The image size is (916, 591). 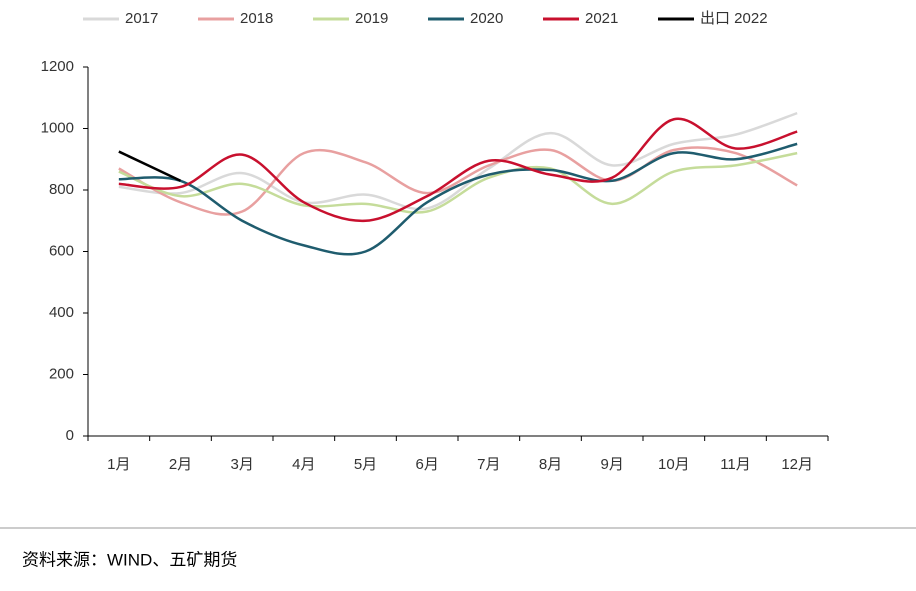 I want to click on y-tick-label: 1200, so click(x=57, y=66).